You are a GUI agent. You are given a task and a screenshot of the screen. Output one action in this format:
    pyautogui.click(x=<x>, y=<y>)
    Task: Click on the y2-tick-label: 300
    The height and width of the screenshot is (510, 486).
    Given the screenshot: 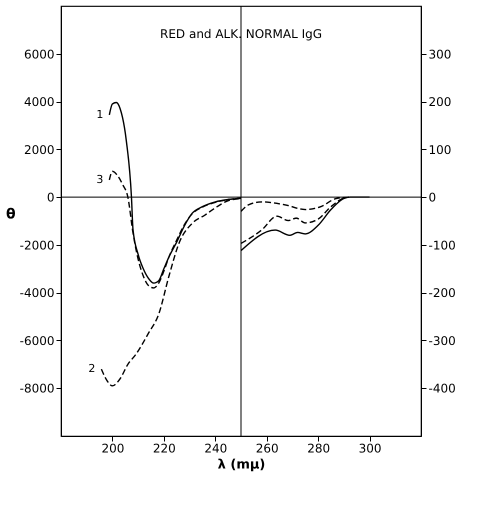 What is the action you would take?
    pyautogui.click(x=440, y=54)
    